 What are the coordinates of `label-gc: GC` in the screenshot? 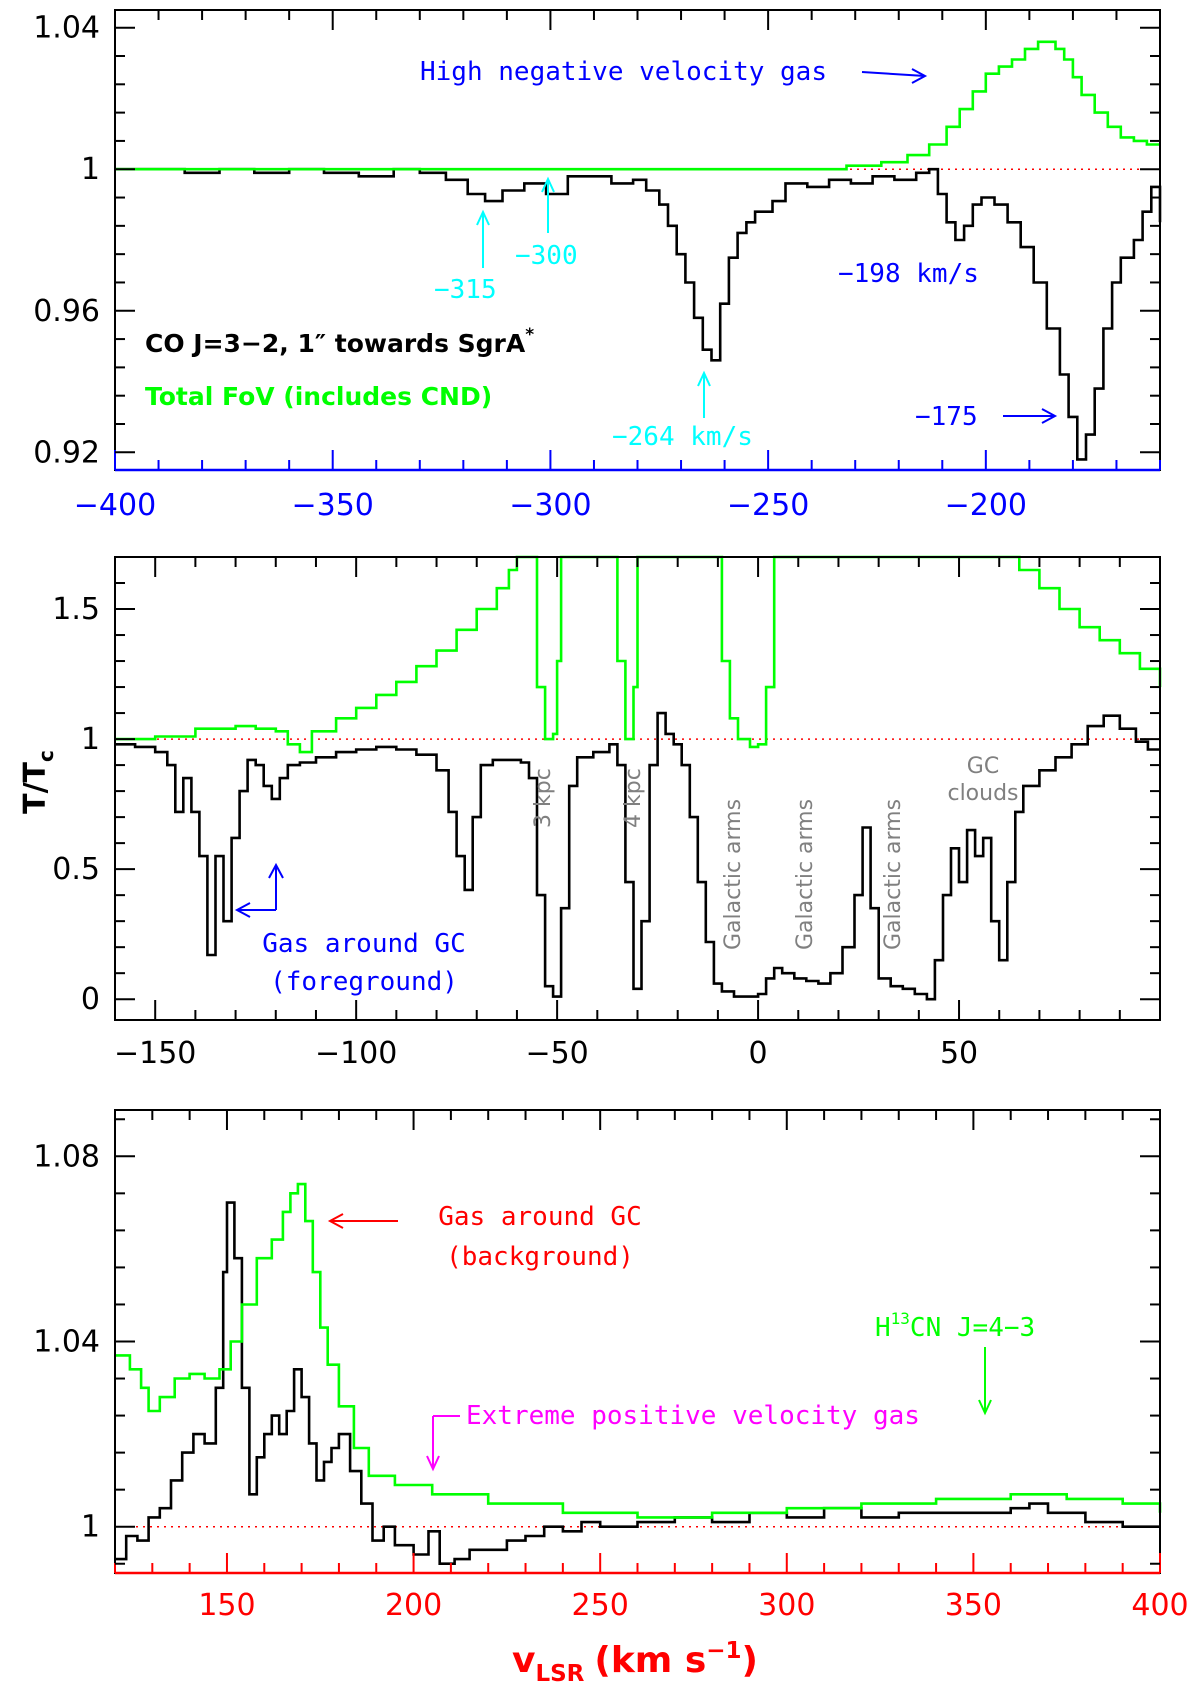 It's located at (983, 766).